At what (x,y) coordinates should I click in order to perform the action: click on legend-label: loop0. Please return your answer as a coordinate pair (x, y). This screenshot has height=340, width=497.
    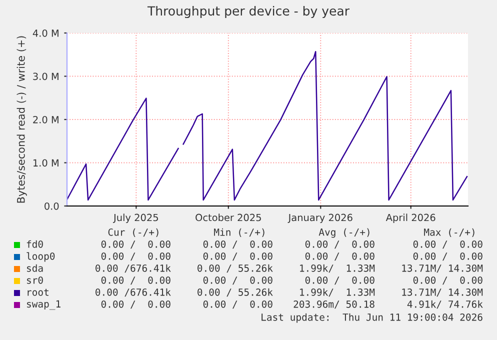
    Looking at the image, I should click on (40, 257).